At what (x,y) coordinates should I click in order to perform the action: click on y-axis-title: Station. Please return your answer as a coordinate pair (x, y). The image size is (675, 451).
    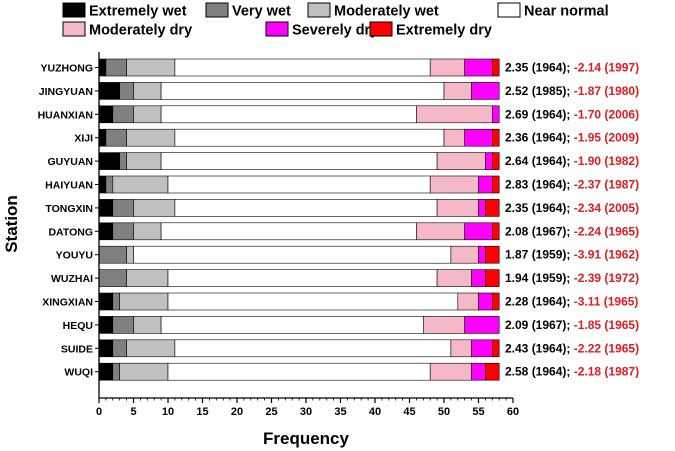
    Looking at the image, I should click on (11, 224).